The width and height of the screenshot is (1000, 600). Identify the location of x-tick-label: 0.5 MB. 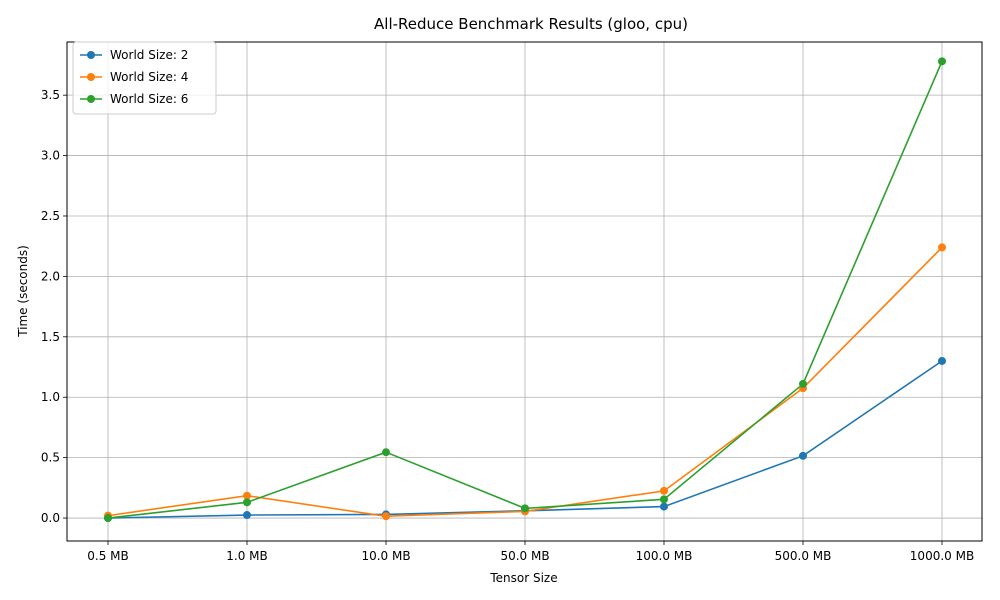
(107, 556).